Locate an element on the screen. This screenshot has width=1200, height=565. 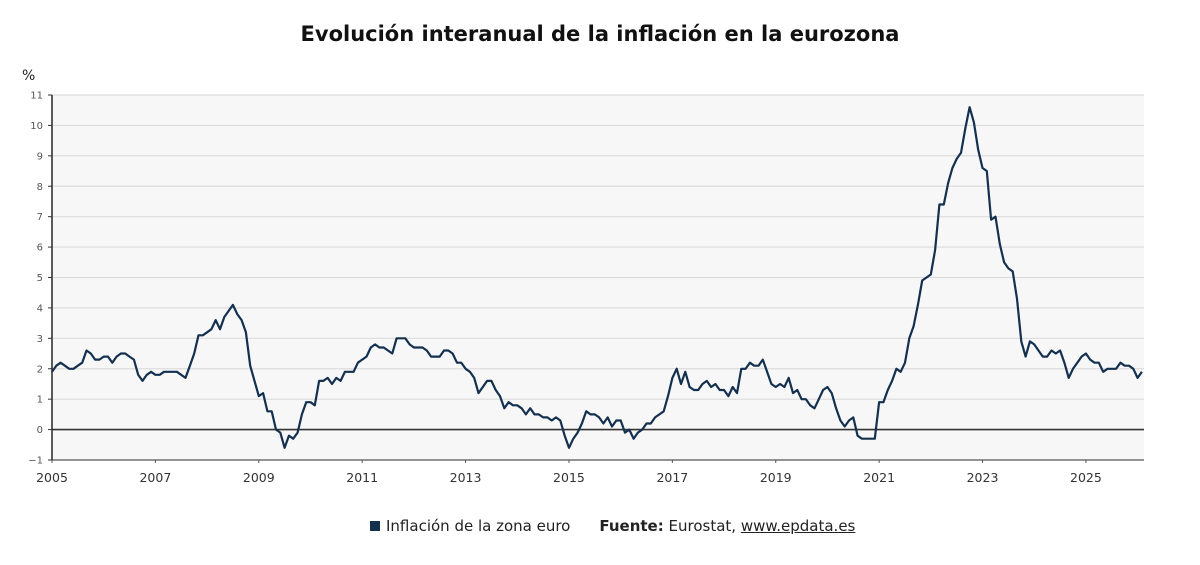
y-tick-label: 11 is located at coordinates (36, 96).